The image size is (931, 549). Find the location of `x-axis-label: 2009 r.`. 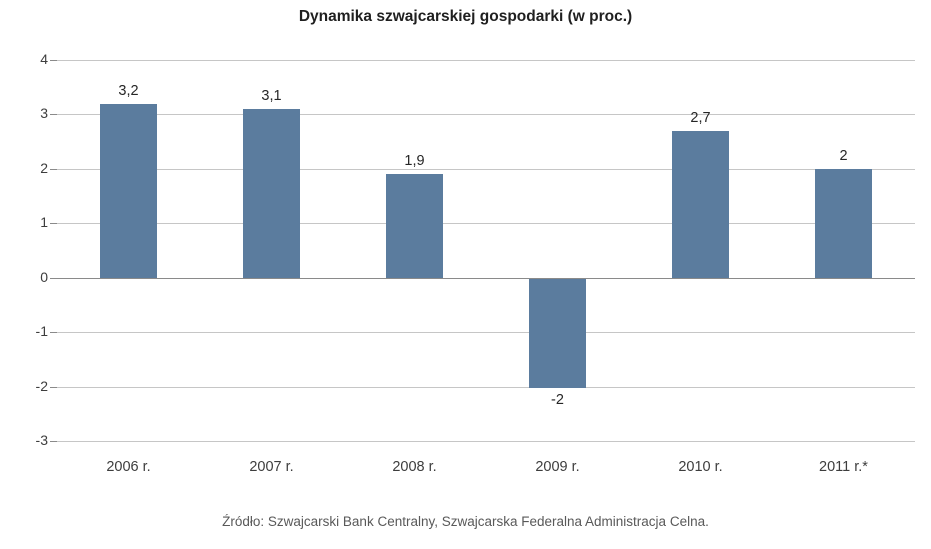

x-axis-label: 2009 r. is located at coordinates (557, 467).